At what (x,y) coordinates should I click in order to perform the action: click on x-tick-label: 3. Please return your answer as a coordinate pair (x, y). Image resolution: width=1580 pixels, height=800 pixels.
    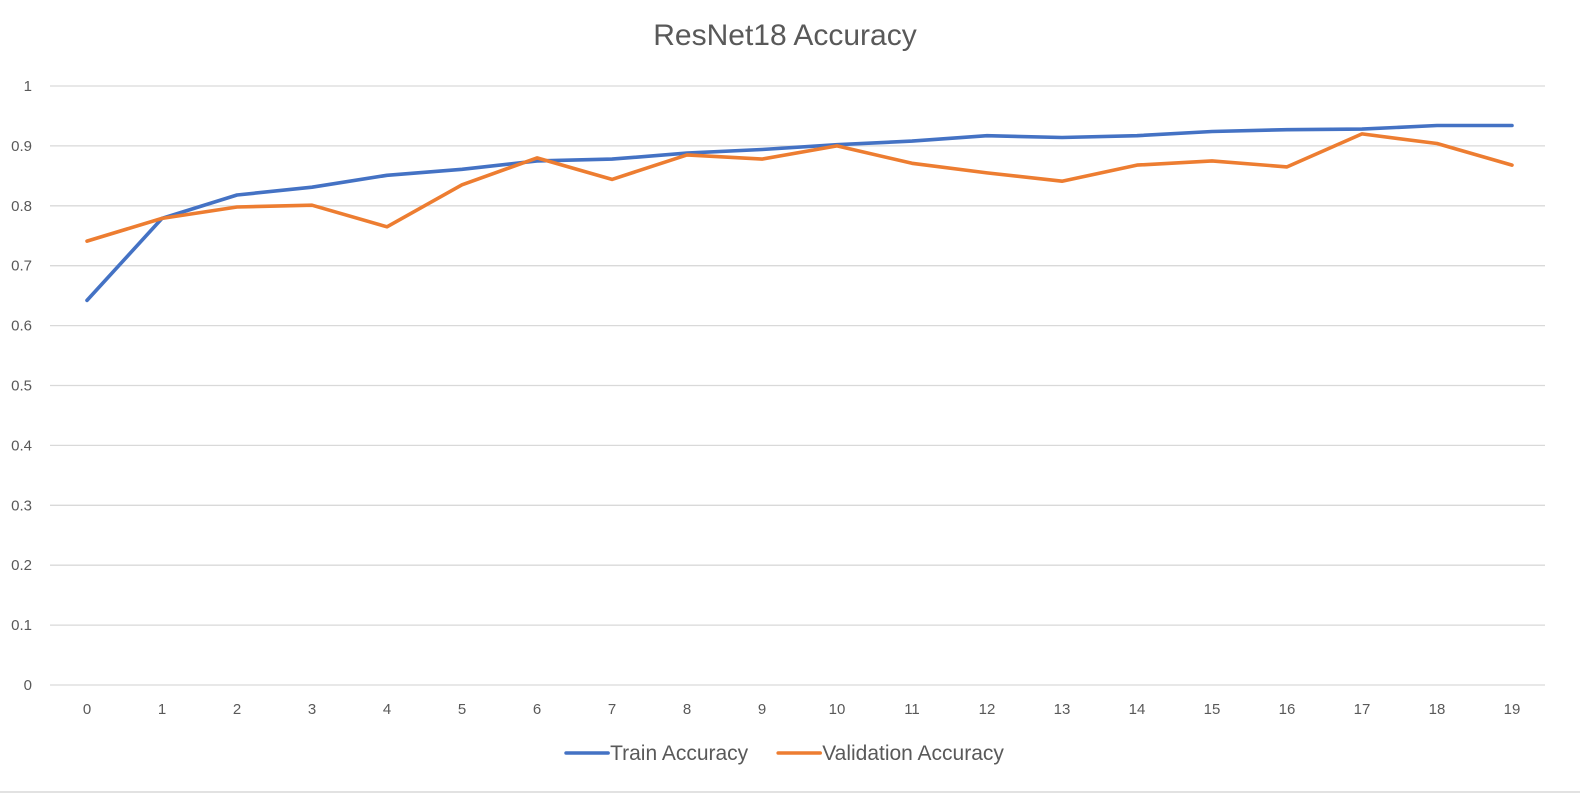
    Looking at the image, I should click on (312, 709).